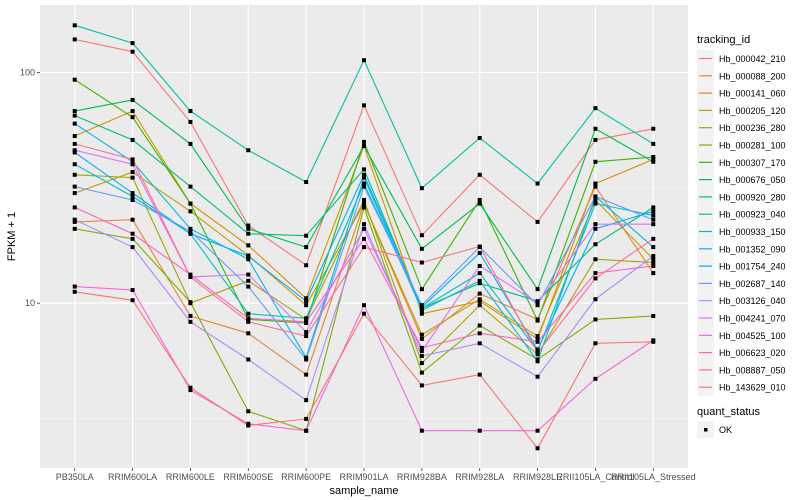 This screenshot has width=800, height=500. Describe the element at coordinates (752, 146) in the screenshot. I see `legend-label: Hb_000281_100` at that location.